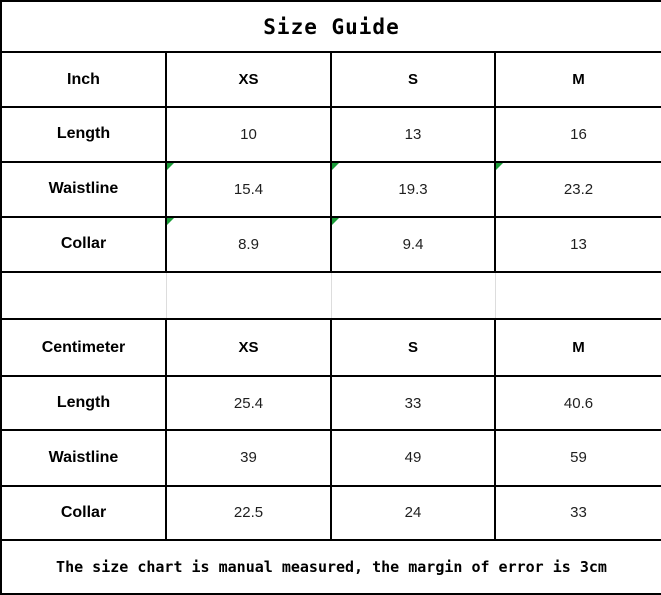 The image size is (661, 595). Describe the element at coordinates (248, 403) in the screenshot. I see `value-cell: 25.4` at that location.